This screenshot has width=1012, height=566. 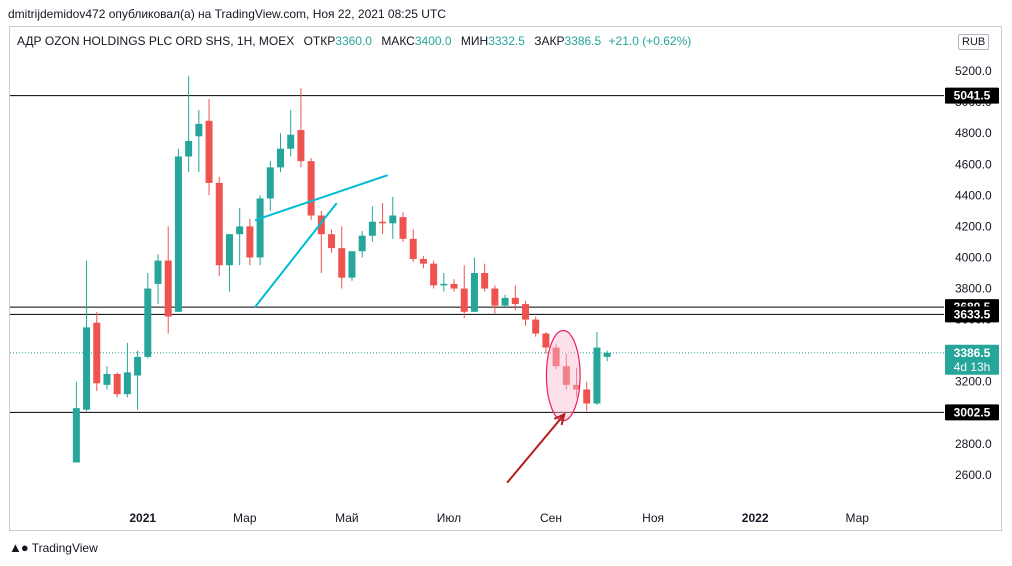 I want to click on close-value: 3386.5, so click(x=583, y=41).